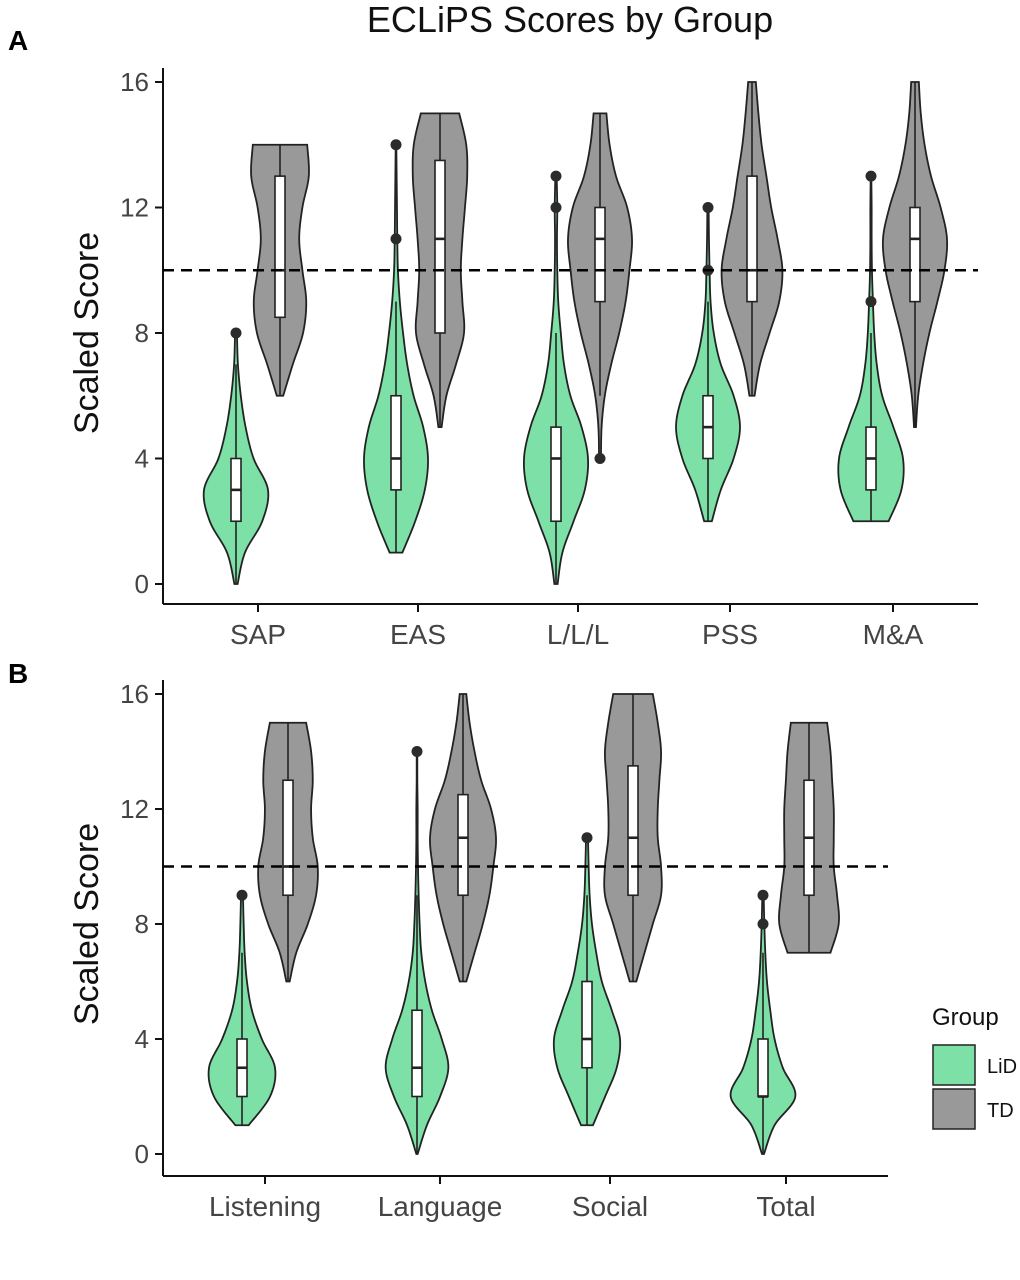 The width and height of the screenshot is (1020, 1280). What do you see at coordinates (265, 1206) in the screenshot?
I see `x-tick-label: Listening` at bounding box center [265, 1206].